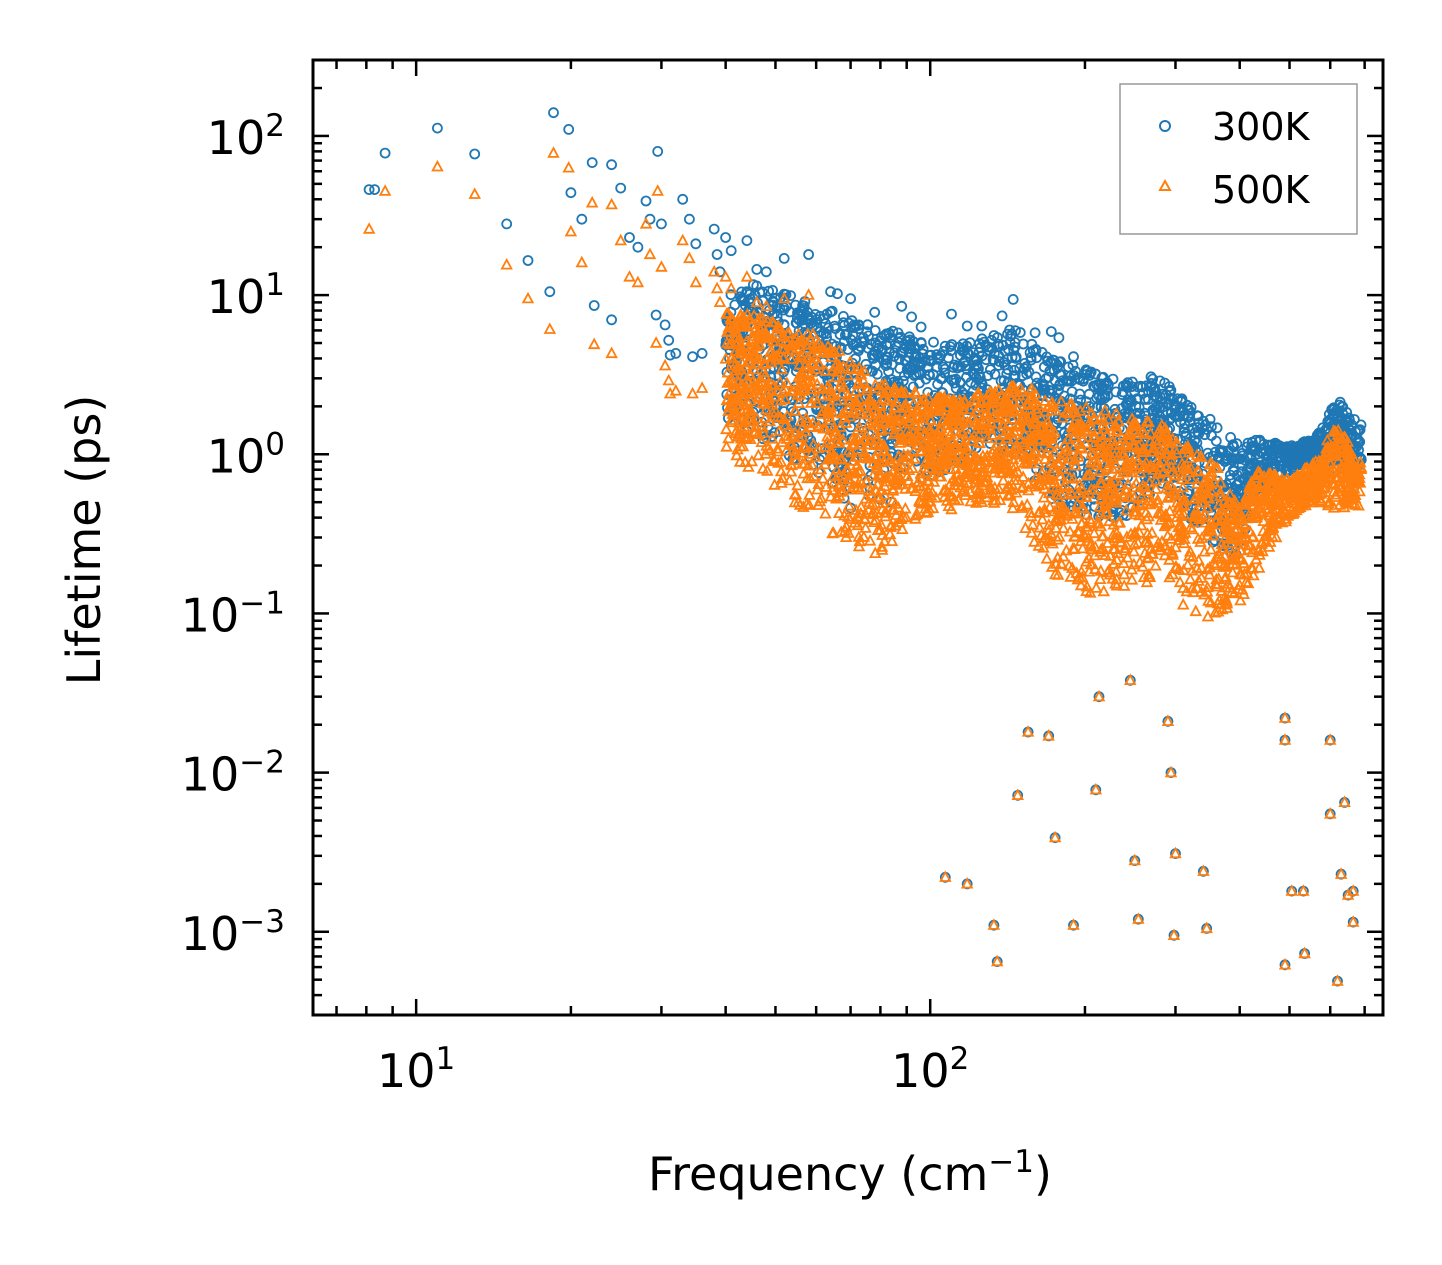 This screenshot has height=1265, width=1442. Describe the element at coordinates (877, 496) in the screenshot. I see `data-point-500K-2032` at that location.